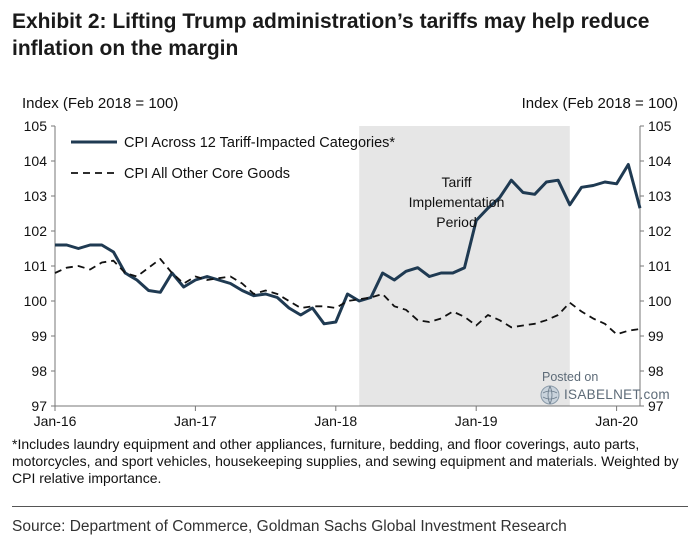 Image resolution: width=700 pixels, height=550 pixels. Describe the element at coordinates (617, 394) in the screenshot. I see `watermark-site: ISABELNET.com` at that location.